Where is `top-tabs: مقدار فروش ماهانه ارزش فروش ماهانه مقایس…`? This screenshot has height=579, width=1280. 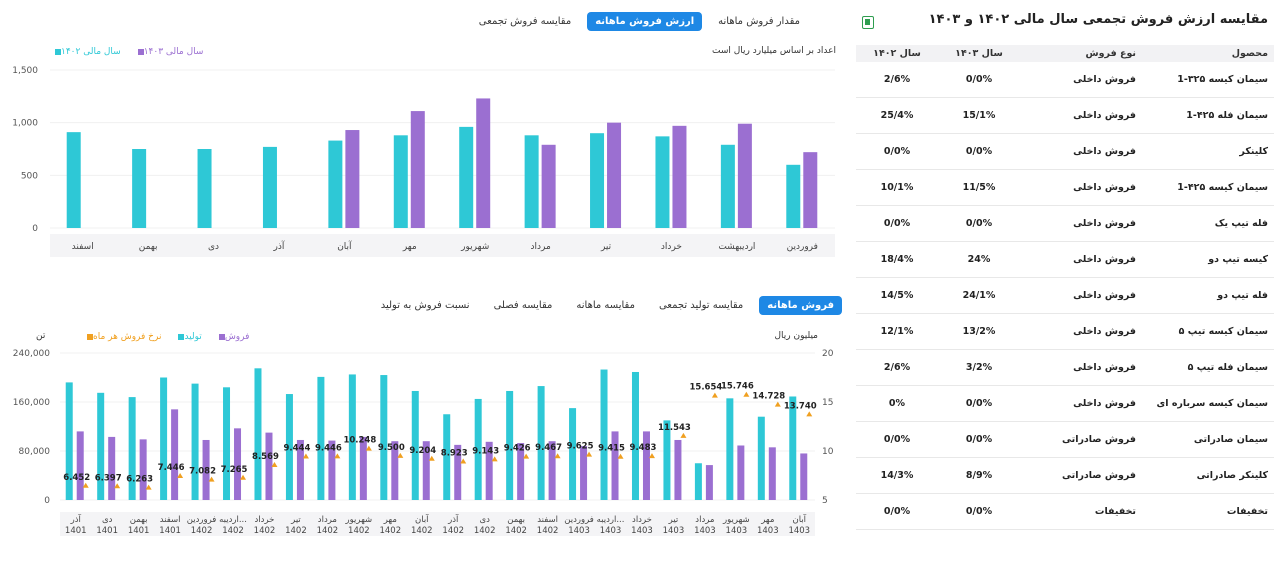 top-tabs: مقدار فروش ماهانه ارزش فروش ماهانه مقایس… is located at coordinates (639, 21).